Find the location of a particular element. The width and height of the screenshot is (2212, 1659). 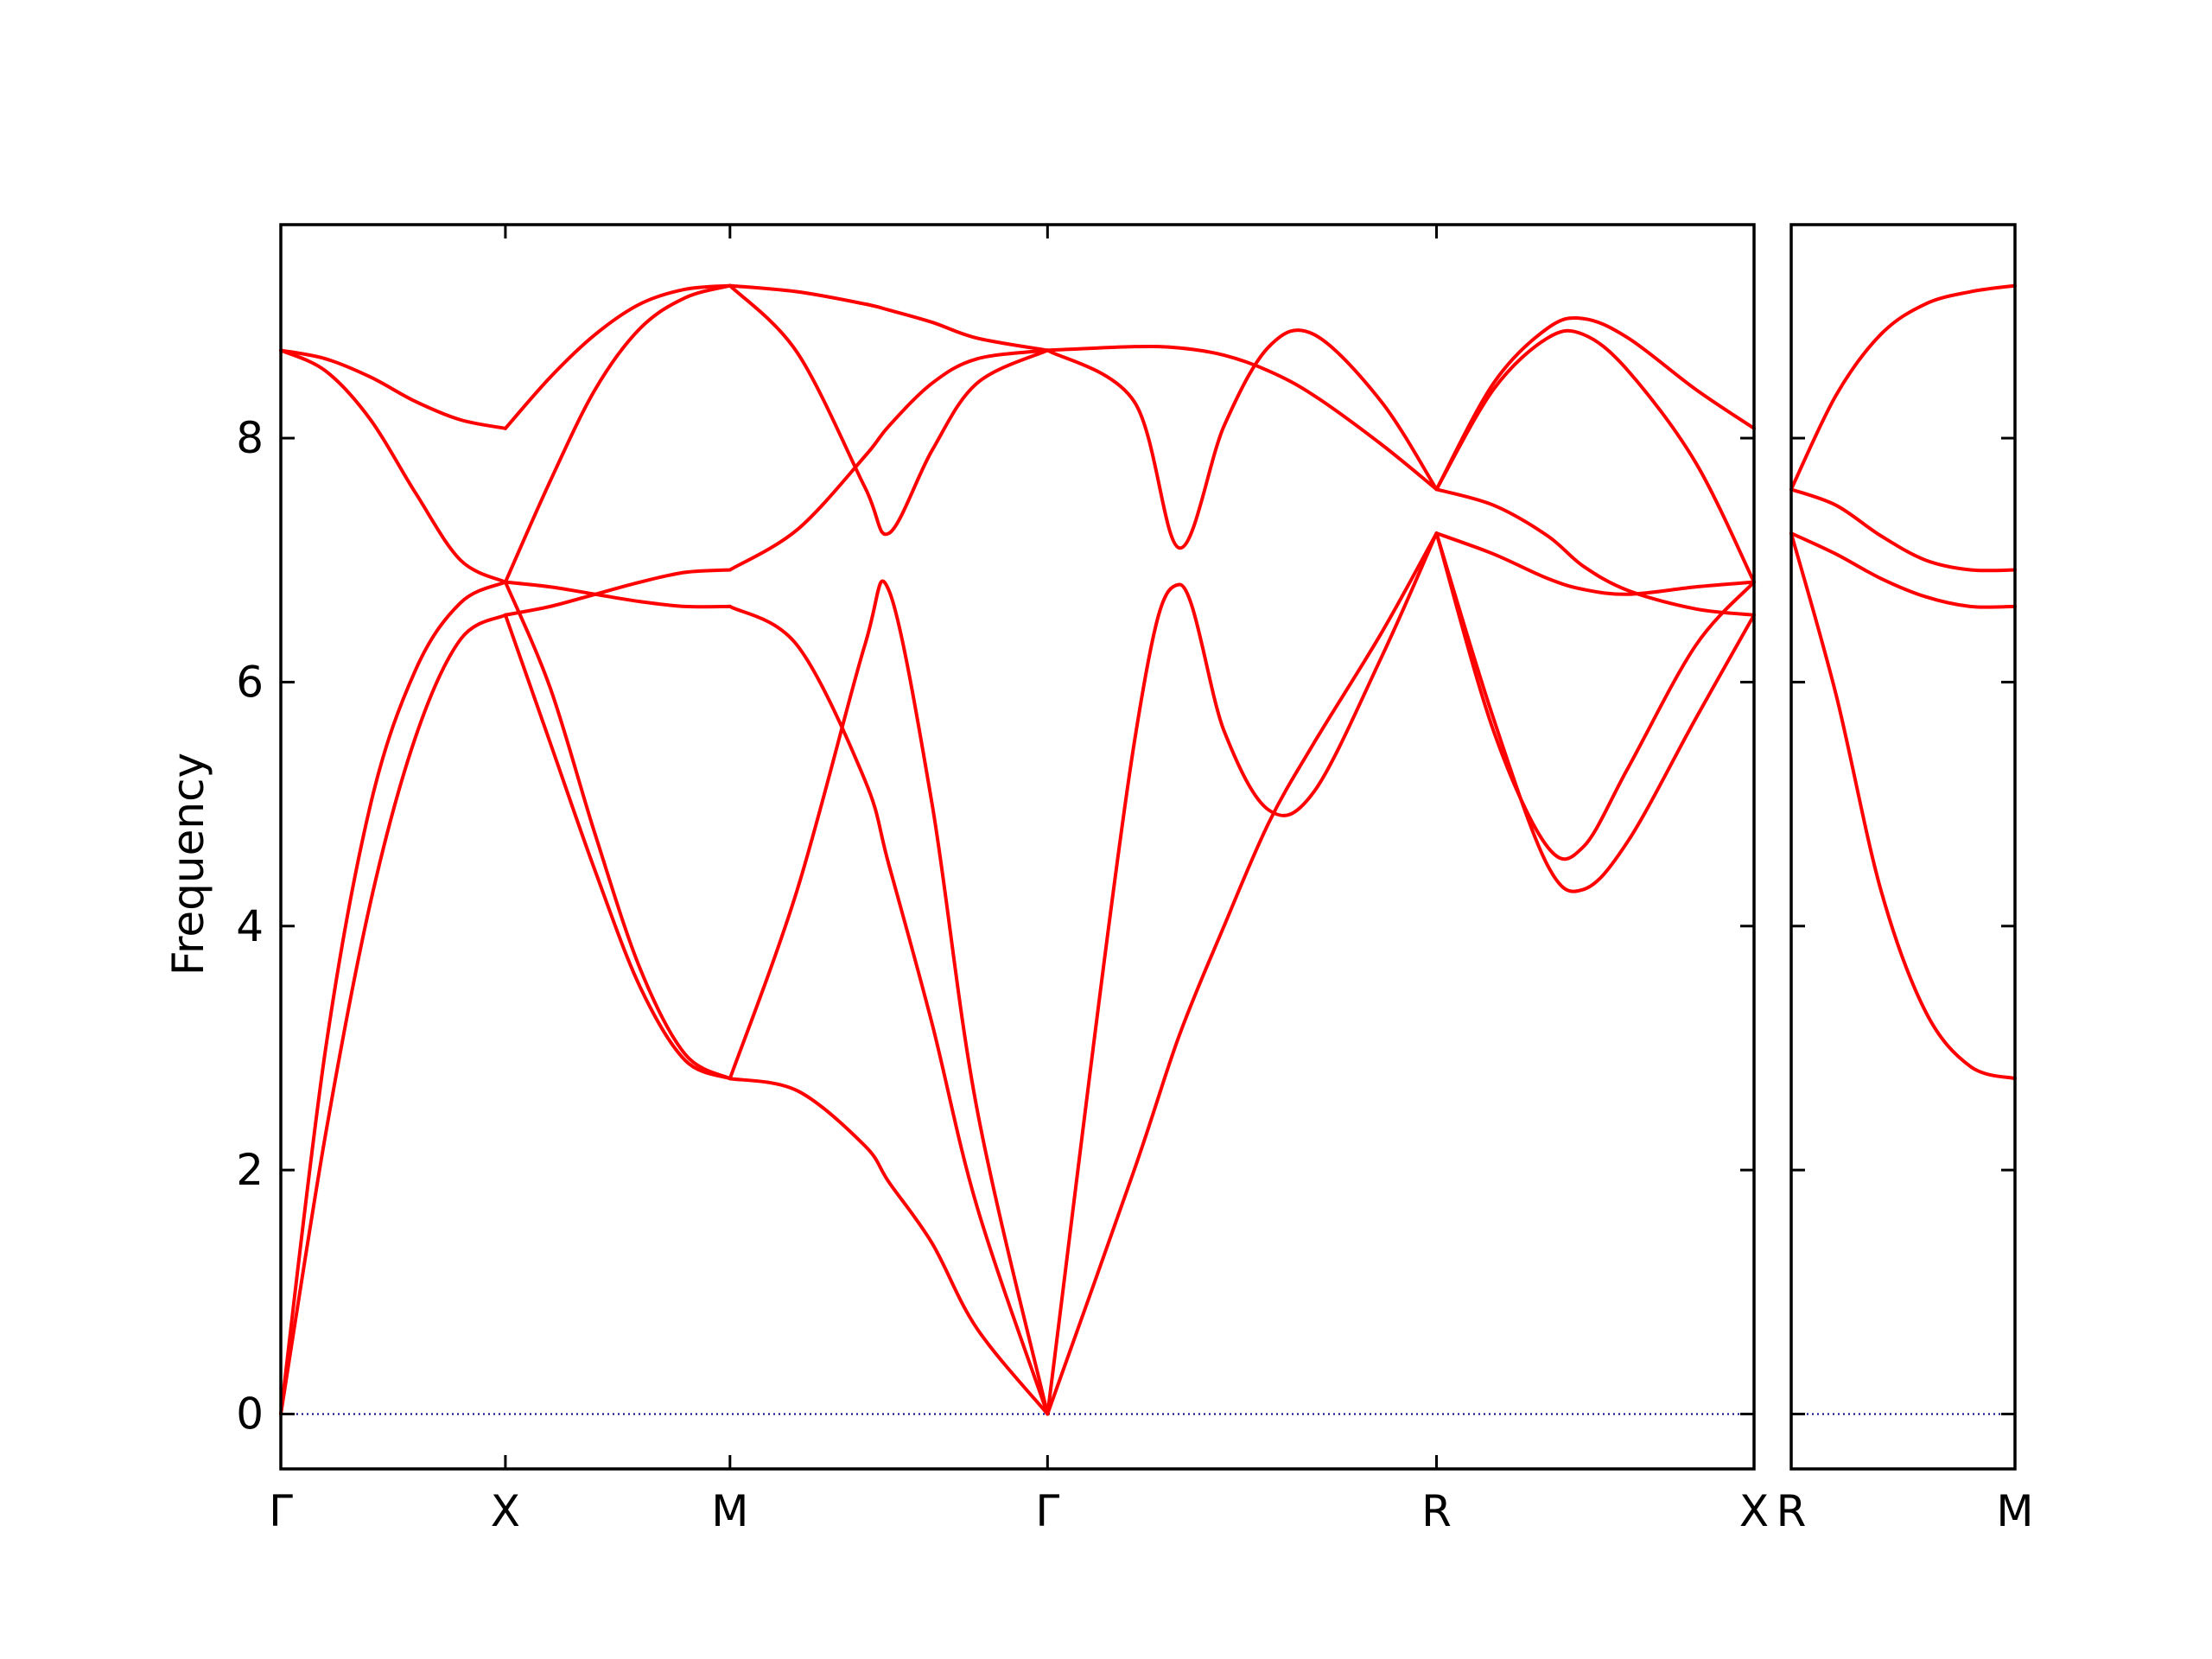

axes-frame is located at coordinates (1903, 847).